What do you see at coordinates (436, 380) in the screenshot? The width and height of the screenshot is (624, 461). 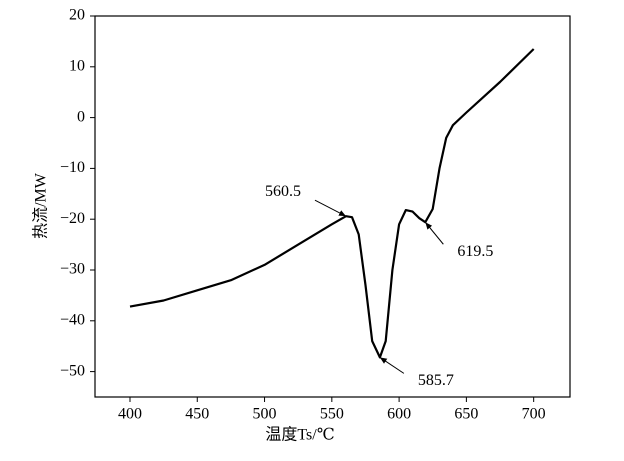 I see `annotation-label: 585.7` at bounding box center [436, 380].